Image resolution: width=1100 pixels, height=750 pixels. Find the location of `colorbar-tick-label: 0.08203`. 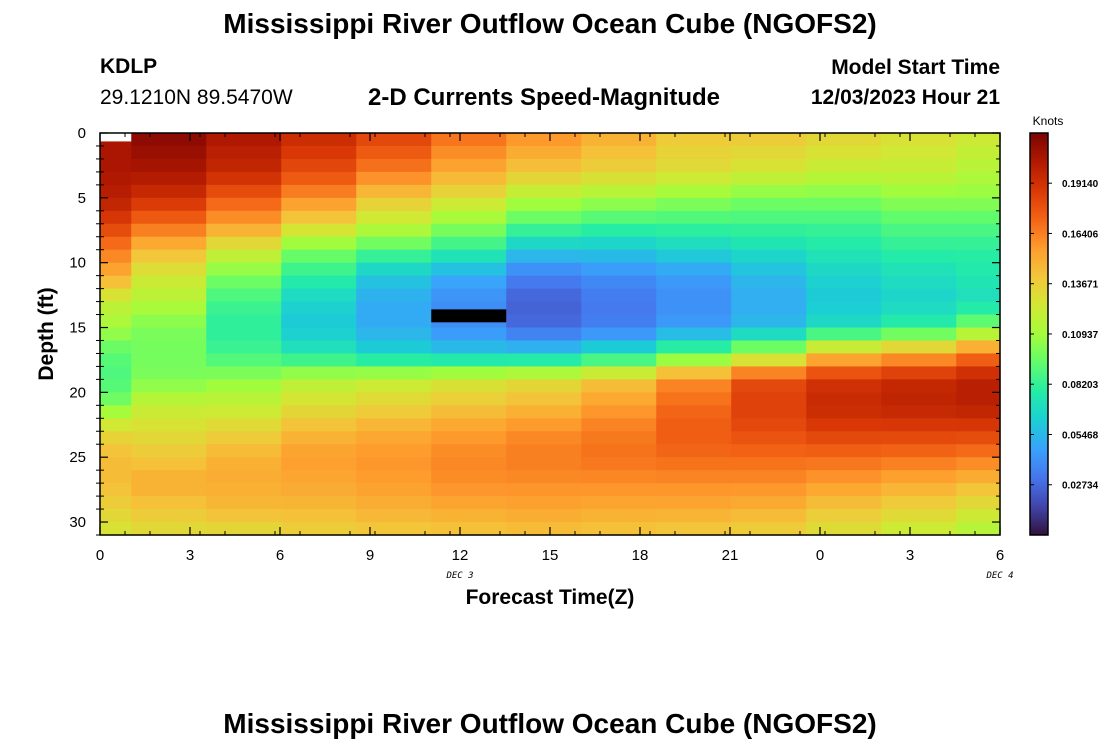

colorbar-tick-label: 0.08203 is located at coordinates (1080, 385).